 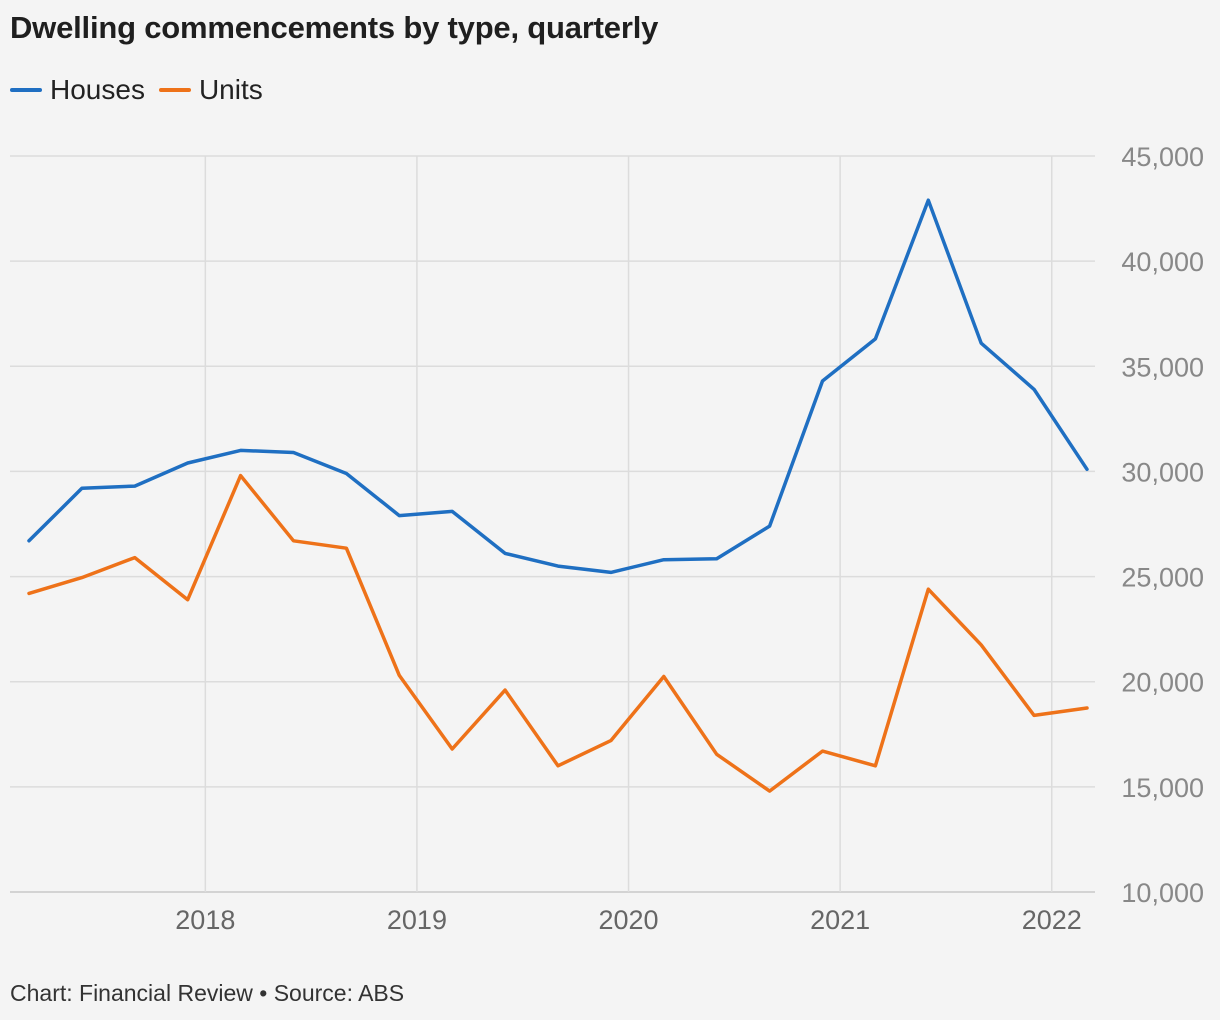 What do you see at coordinates (417, 920) in the screenshot?
I see `x-tick-label: 2019` at bounding box center [417, 920].